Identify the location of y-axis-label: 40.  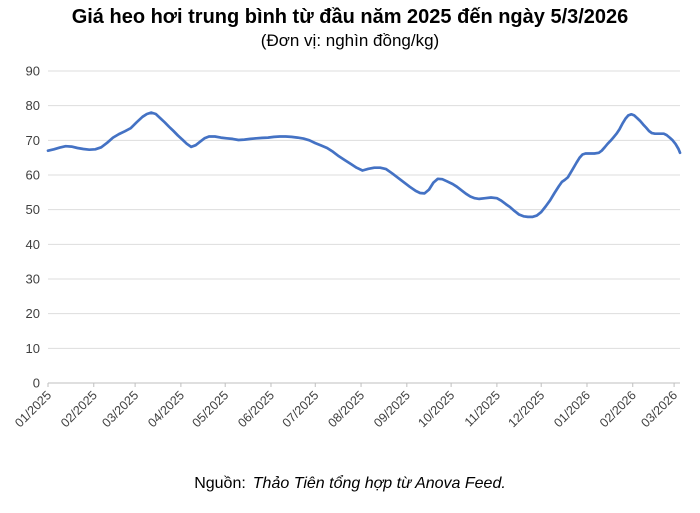
(33, 244).